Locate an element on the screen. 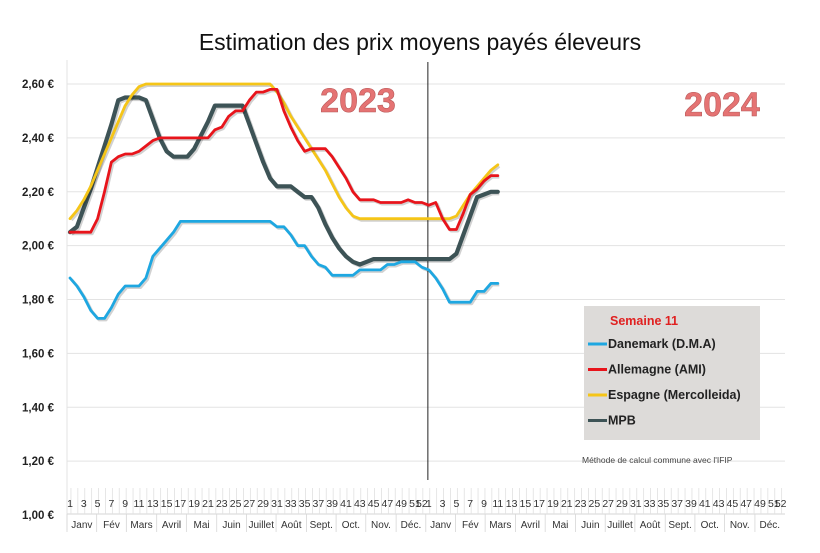  x-tick-label: 25 is located at coordinates (236, 504).